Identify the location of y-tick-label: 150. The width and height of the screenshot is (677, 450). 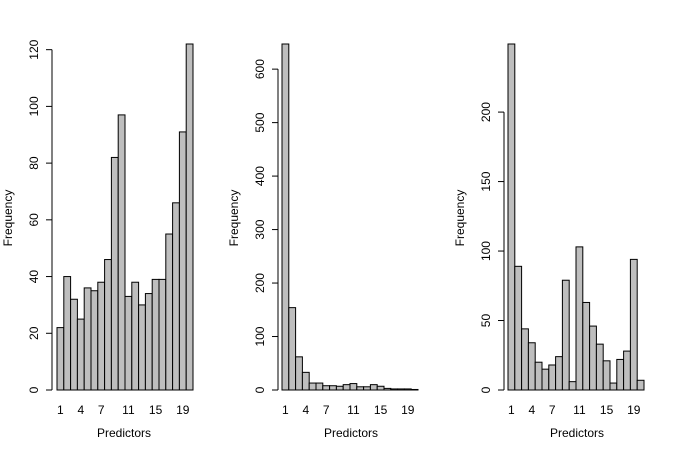
(486, 181).